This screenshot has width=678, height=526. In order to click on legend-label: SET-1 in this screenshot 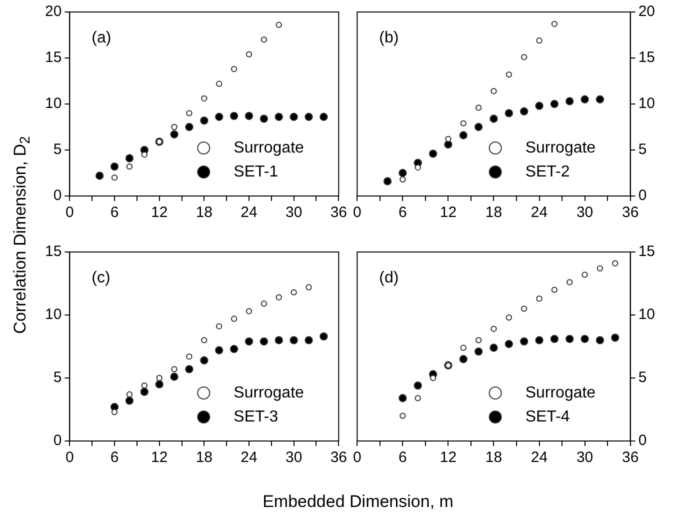, I will do `click(256, 171)`.